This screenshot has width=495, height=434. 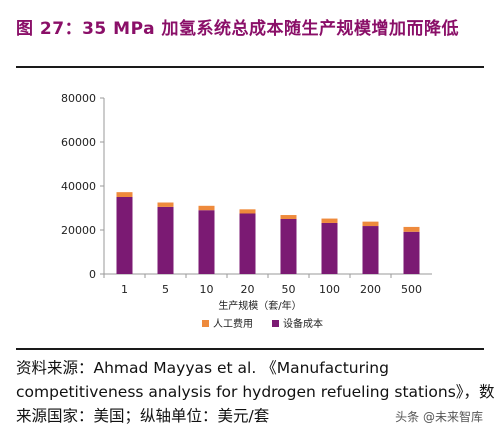 I want to click on x-tick-label: 20, so click(x=248, y=289).